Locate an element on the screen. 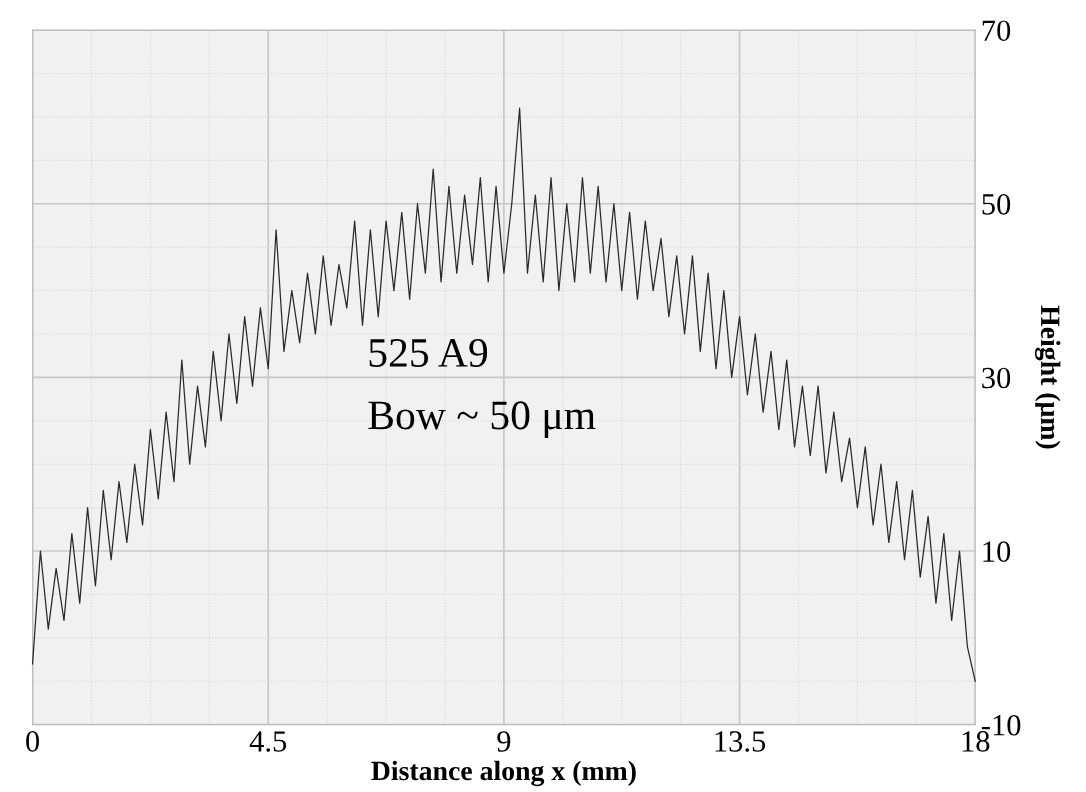 This screenshot has height=792, width=1086. annotation: 525 A9 is located at coordinates (428, 352).